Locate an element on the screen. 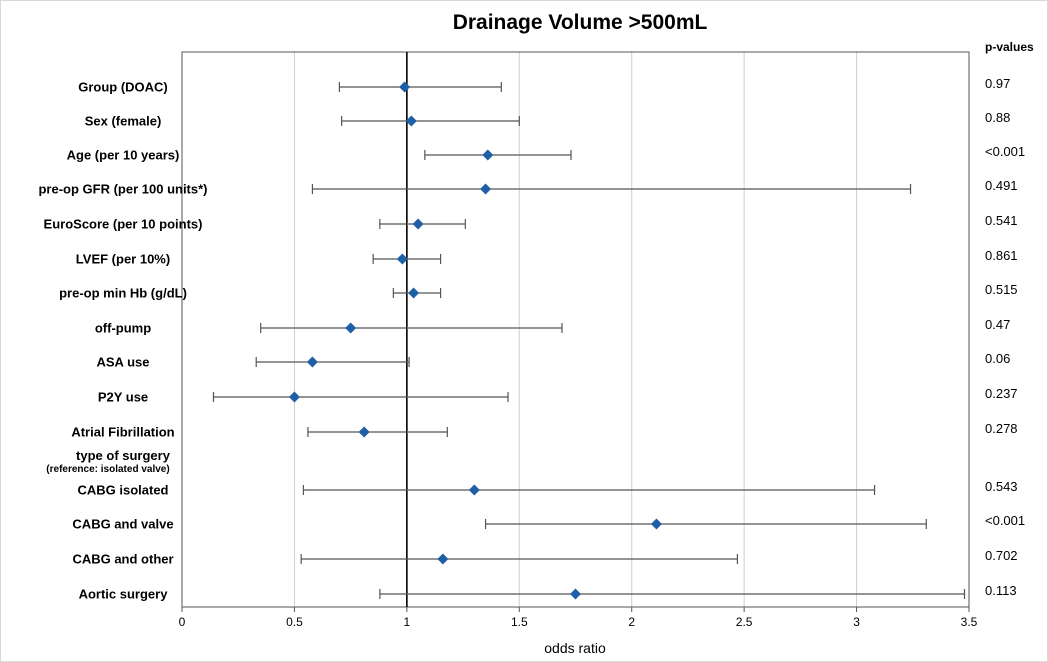 The image size is (1048, 662). x-tick-label: 3 is located at coordinates (856, 622).